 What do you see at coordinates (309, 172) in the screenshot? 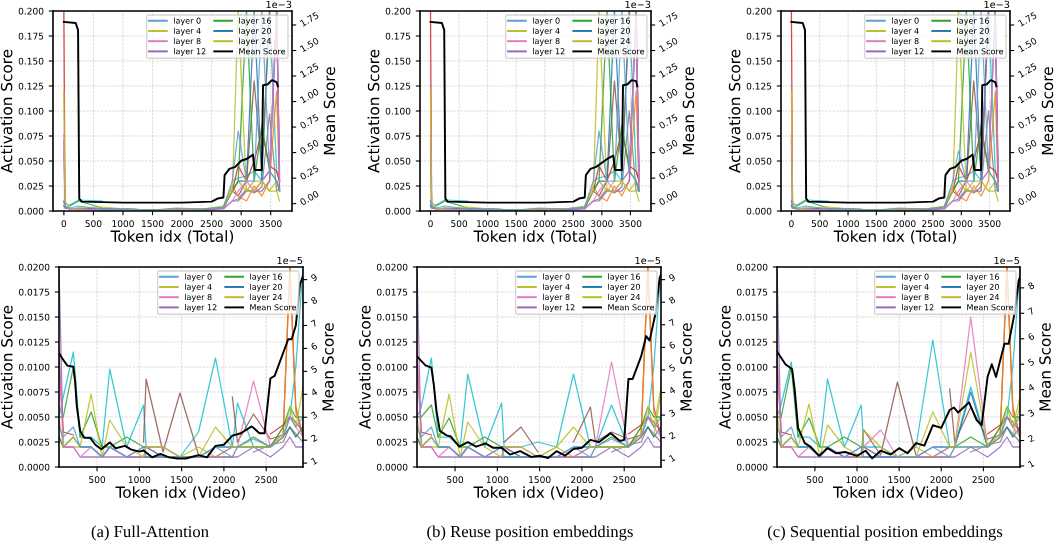
I see `y2-tick-label: 0.25` at bounding box center [309, 172].